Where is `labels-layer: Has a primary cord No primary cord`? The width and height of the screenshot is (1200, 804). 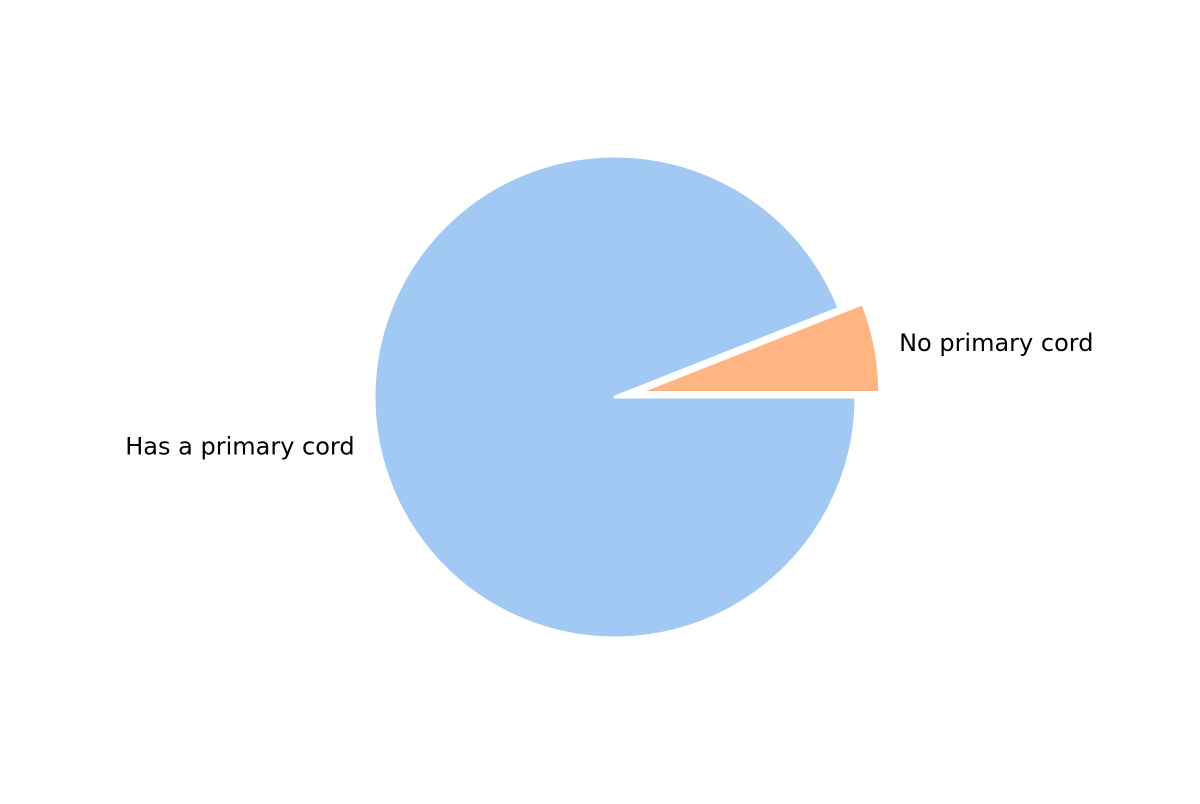
labels-layer: Has a primary cord No primary cord is located at coordinates (609, 395).